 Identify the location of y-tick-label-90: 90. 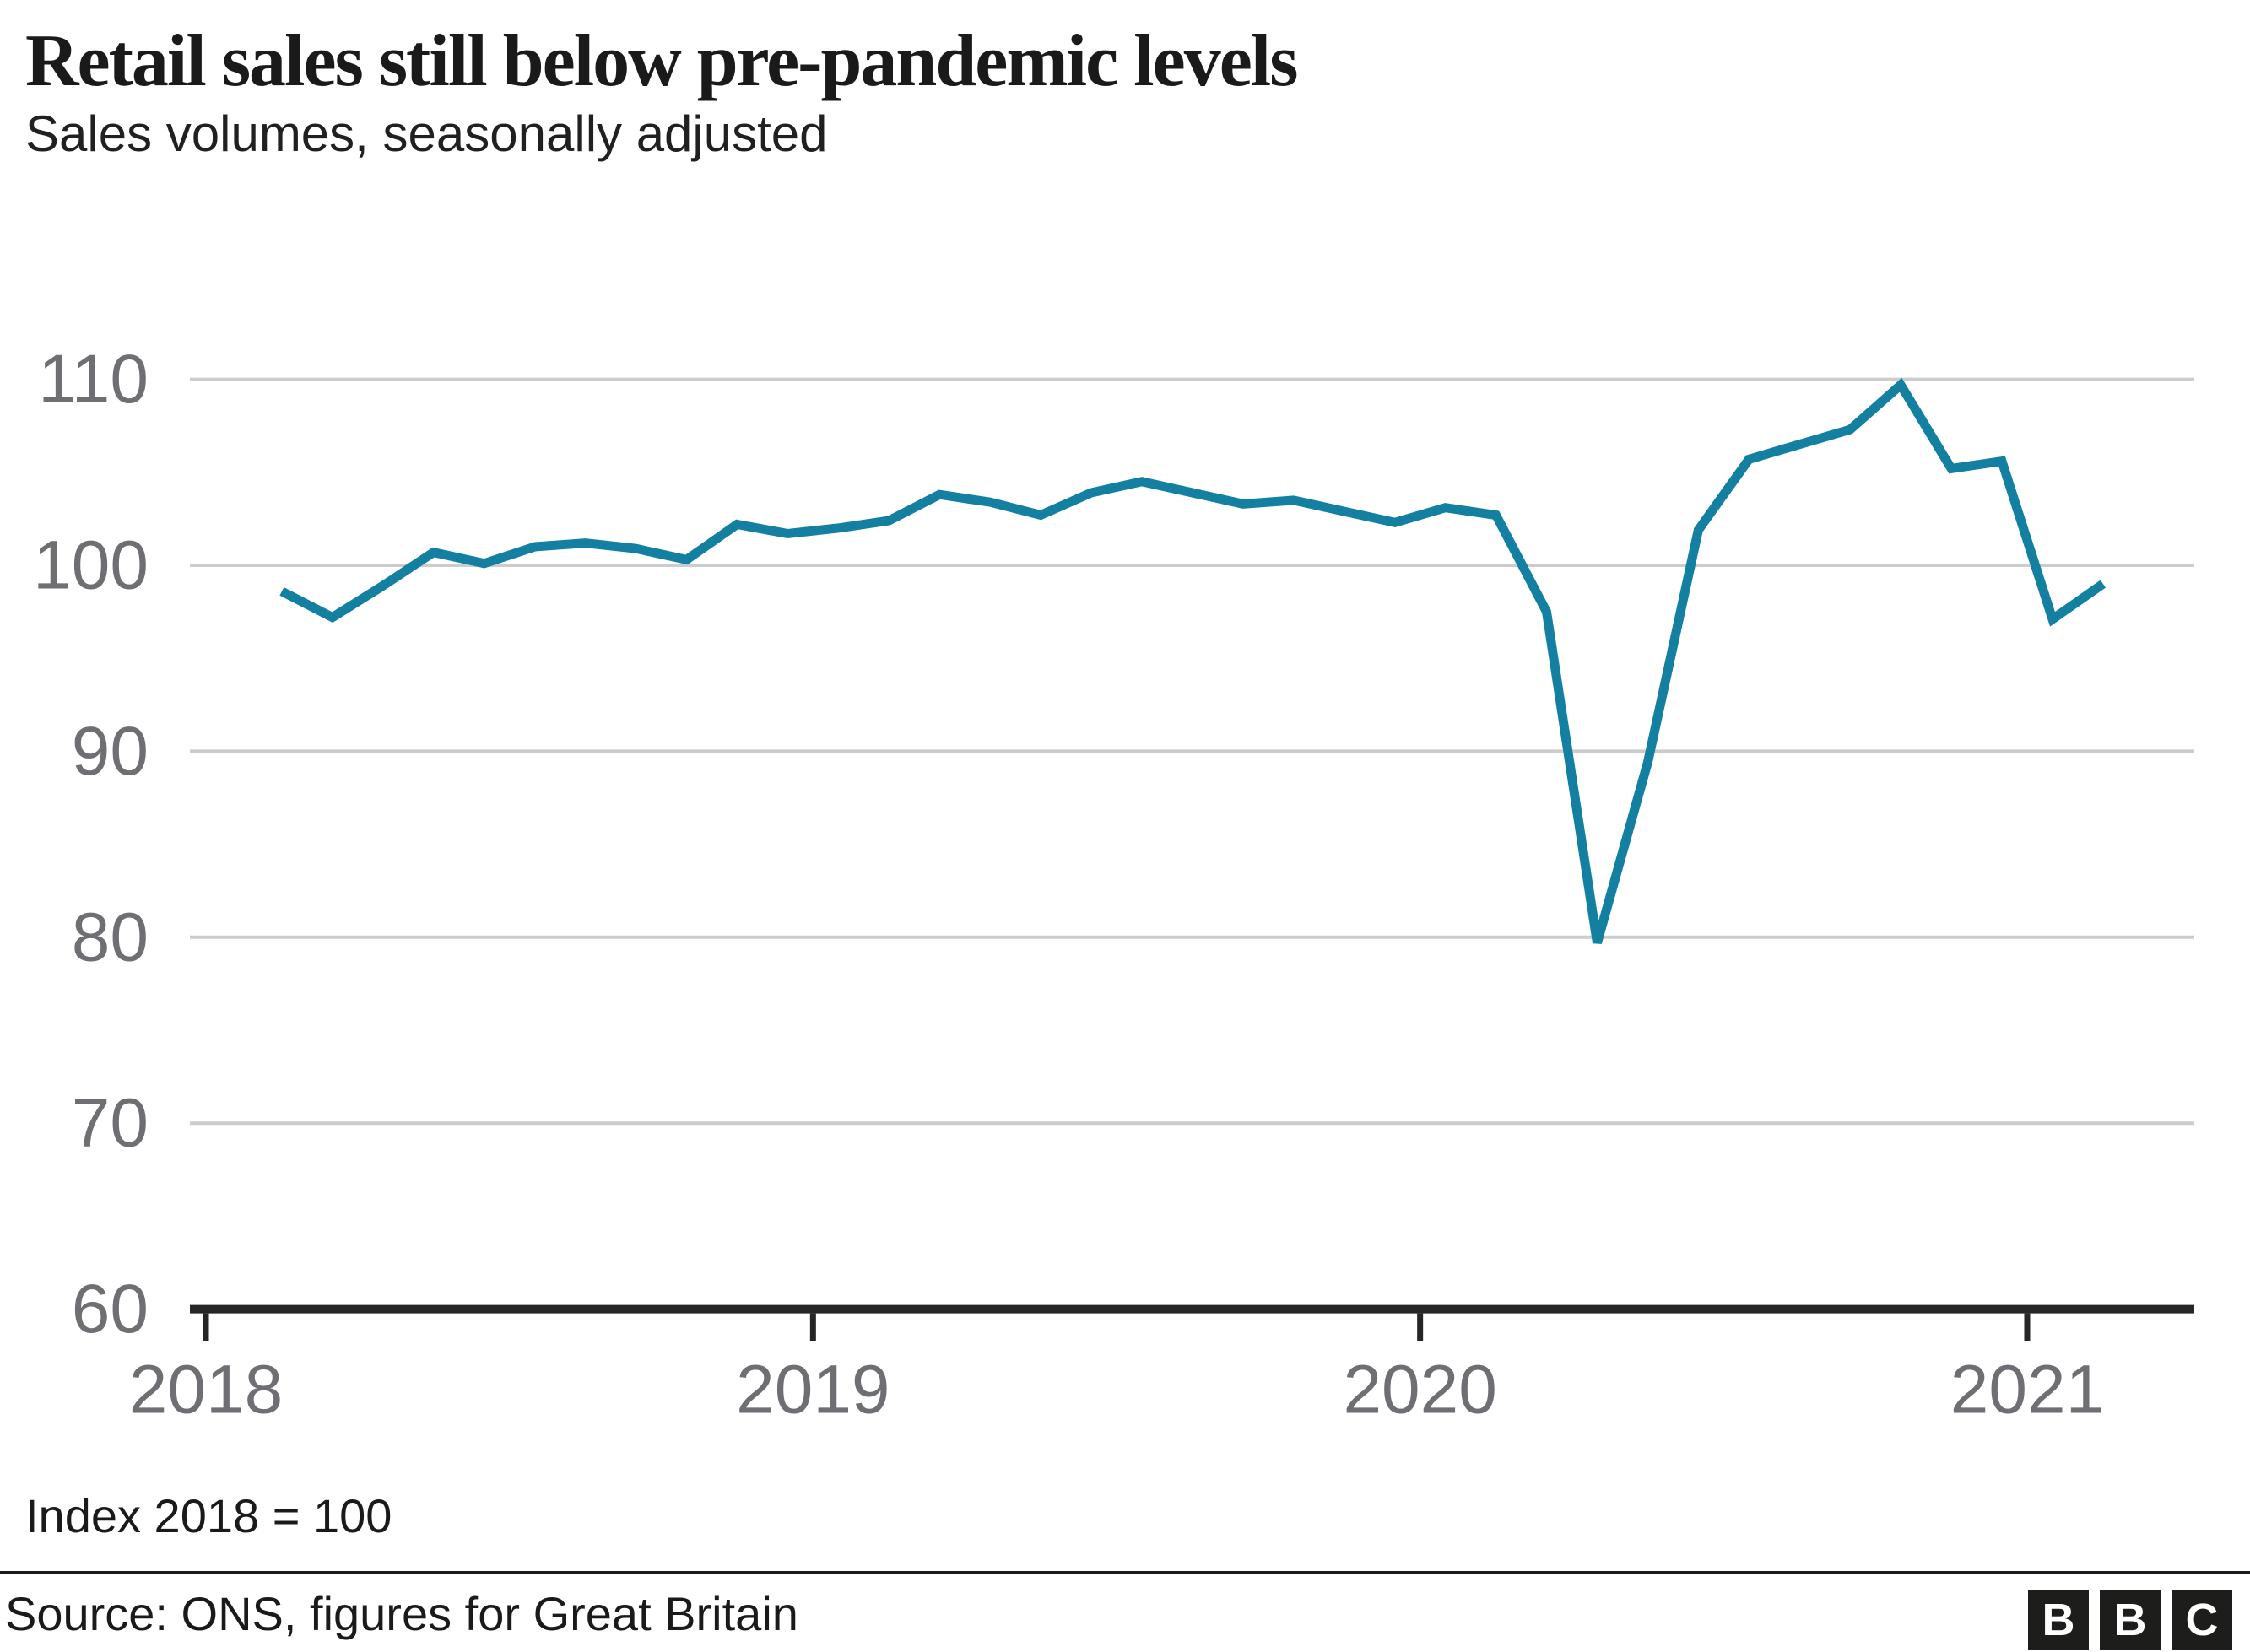
(110, 751).